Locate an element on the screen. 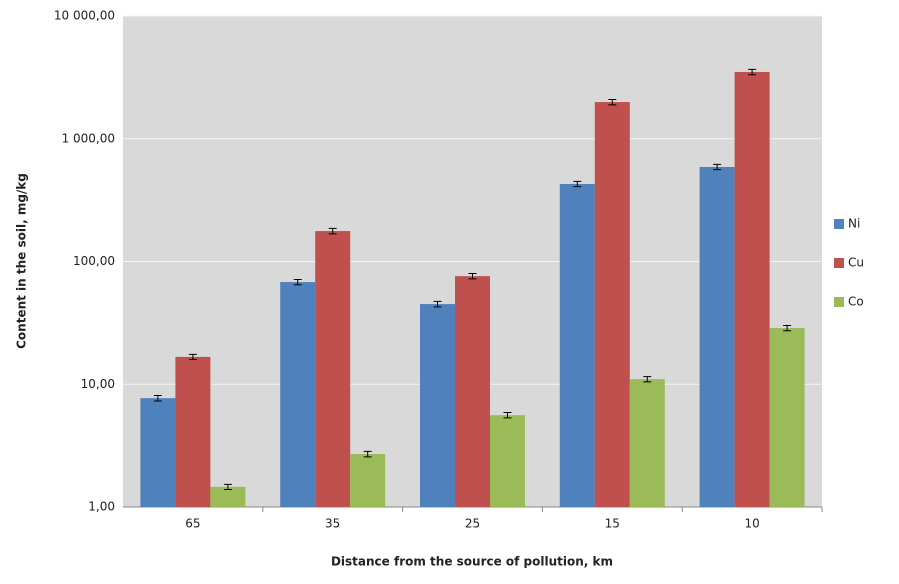 The width and height of the screenshot is (899, 584). x-tick-label: 15 is located at coordinates (612, 524).